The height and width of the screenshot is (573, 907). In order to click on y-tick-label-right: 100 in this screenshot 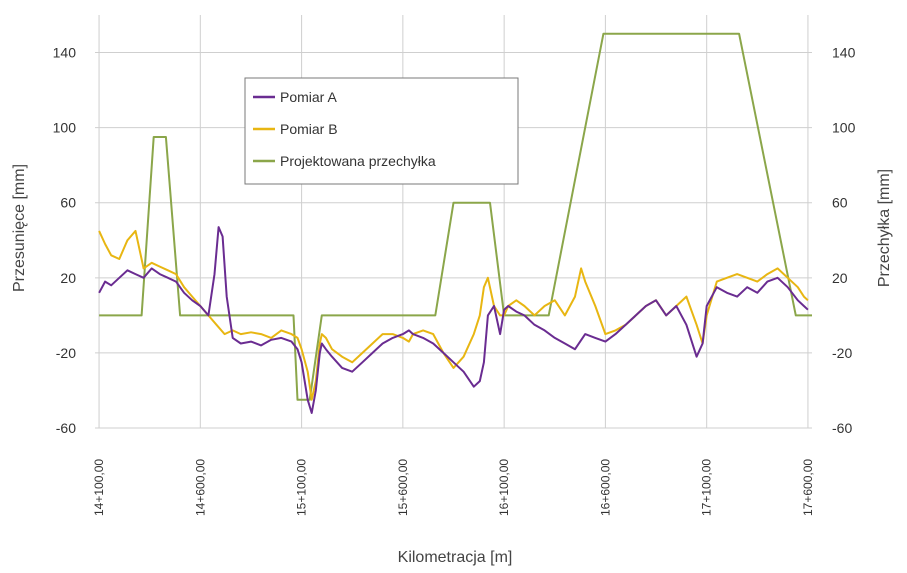, I will do `click(844, 128)`.